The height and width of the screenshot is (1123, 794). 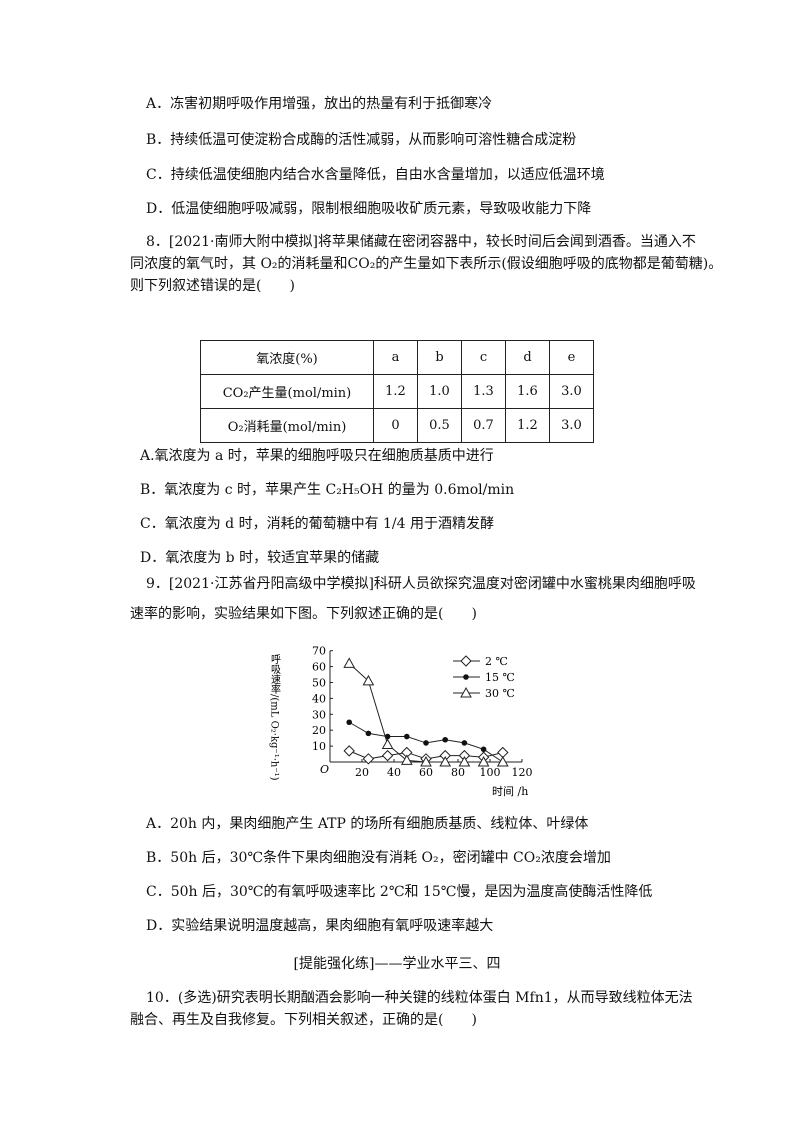 I want to click on q7-option-b: B．持续低温可使淀粉合成酶的活性减弱，从而影响可溶性糖合成淀粉, so click(x=361, y=140).